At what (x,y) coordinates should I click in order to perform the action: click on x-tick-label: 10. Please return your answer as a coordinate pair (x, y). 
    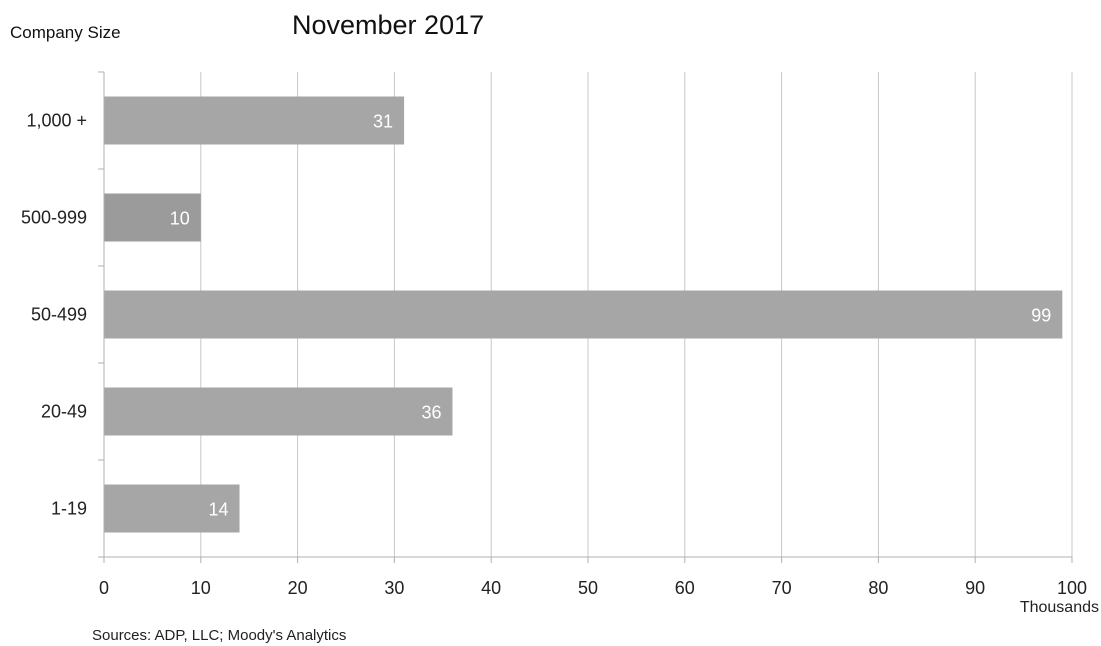
    Looking at the image, I should click on (201, 588).